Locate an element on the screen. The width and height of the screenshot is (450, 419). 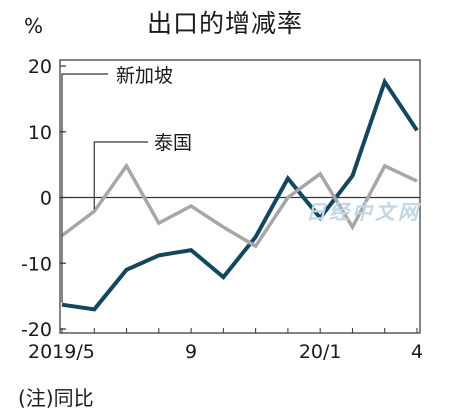
watermark: 日经中文网 is located at coordinates (363, 212).